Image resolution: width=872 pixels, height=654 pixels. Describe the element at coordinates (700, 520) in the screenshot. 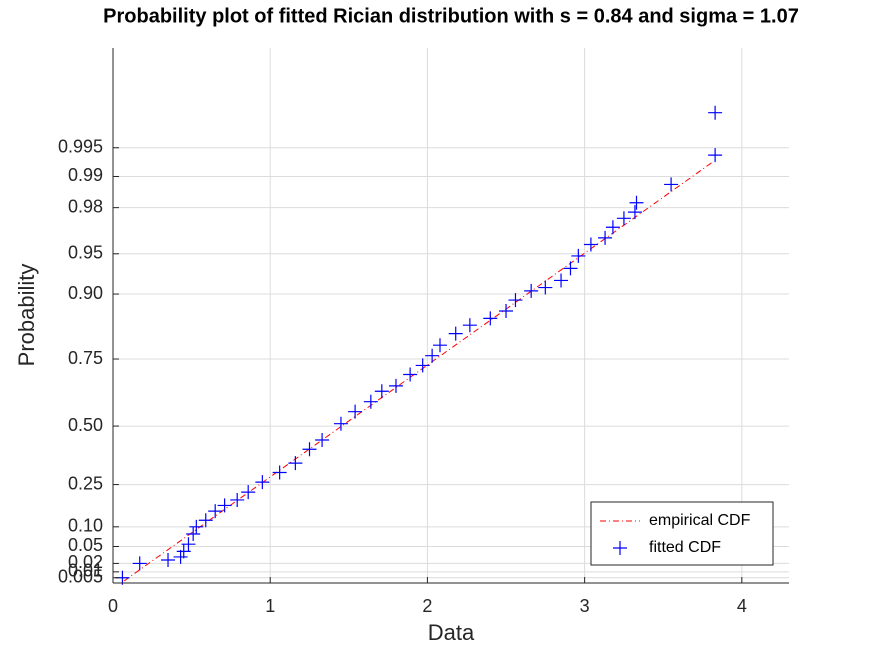

I see `legend-label: empirical CDF` at that location.